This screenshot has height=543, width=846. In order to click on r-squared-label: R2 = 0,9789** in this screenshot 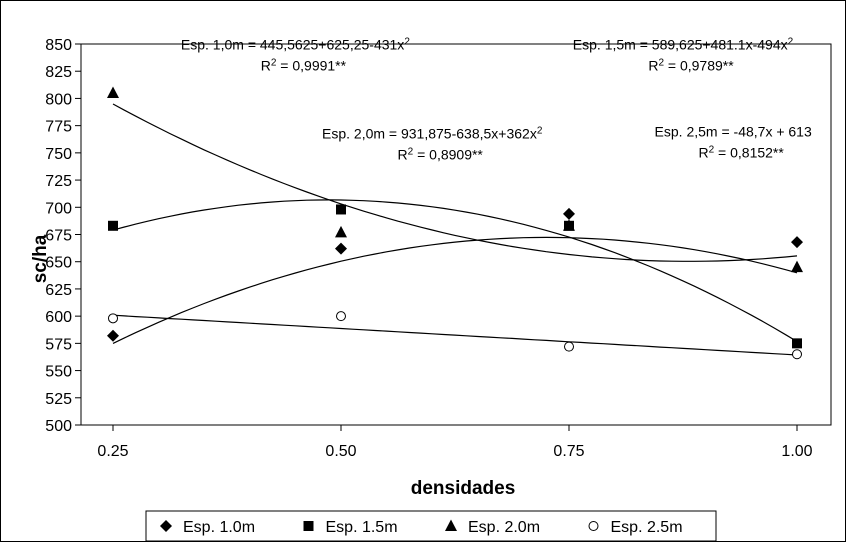, I will do `click(691, 65)`.